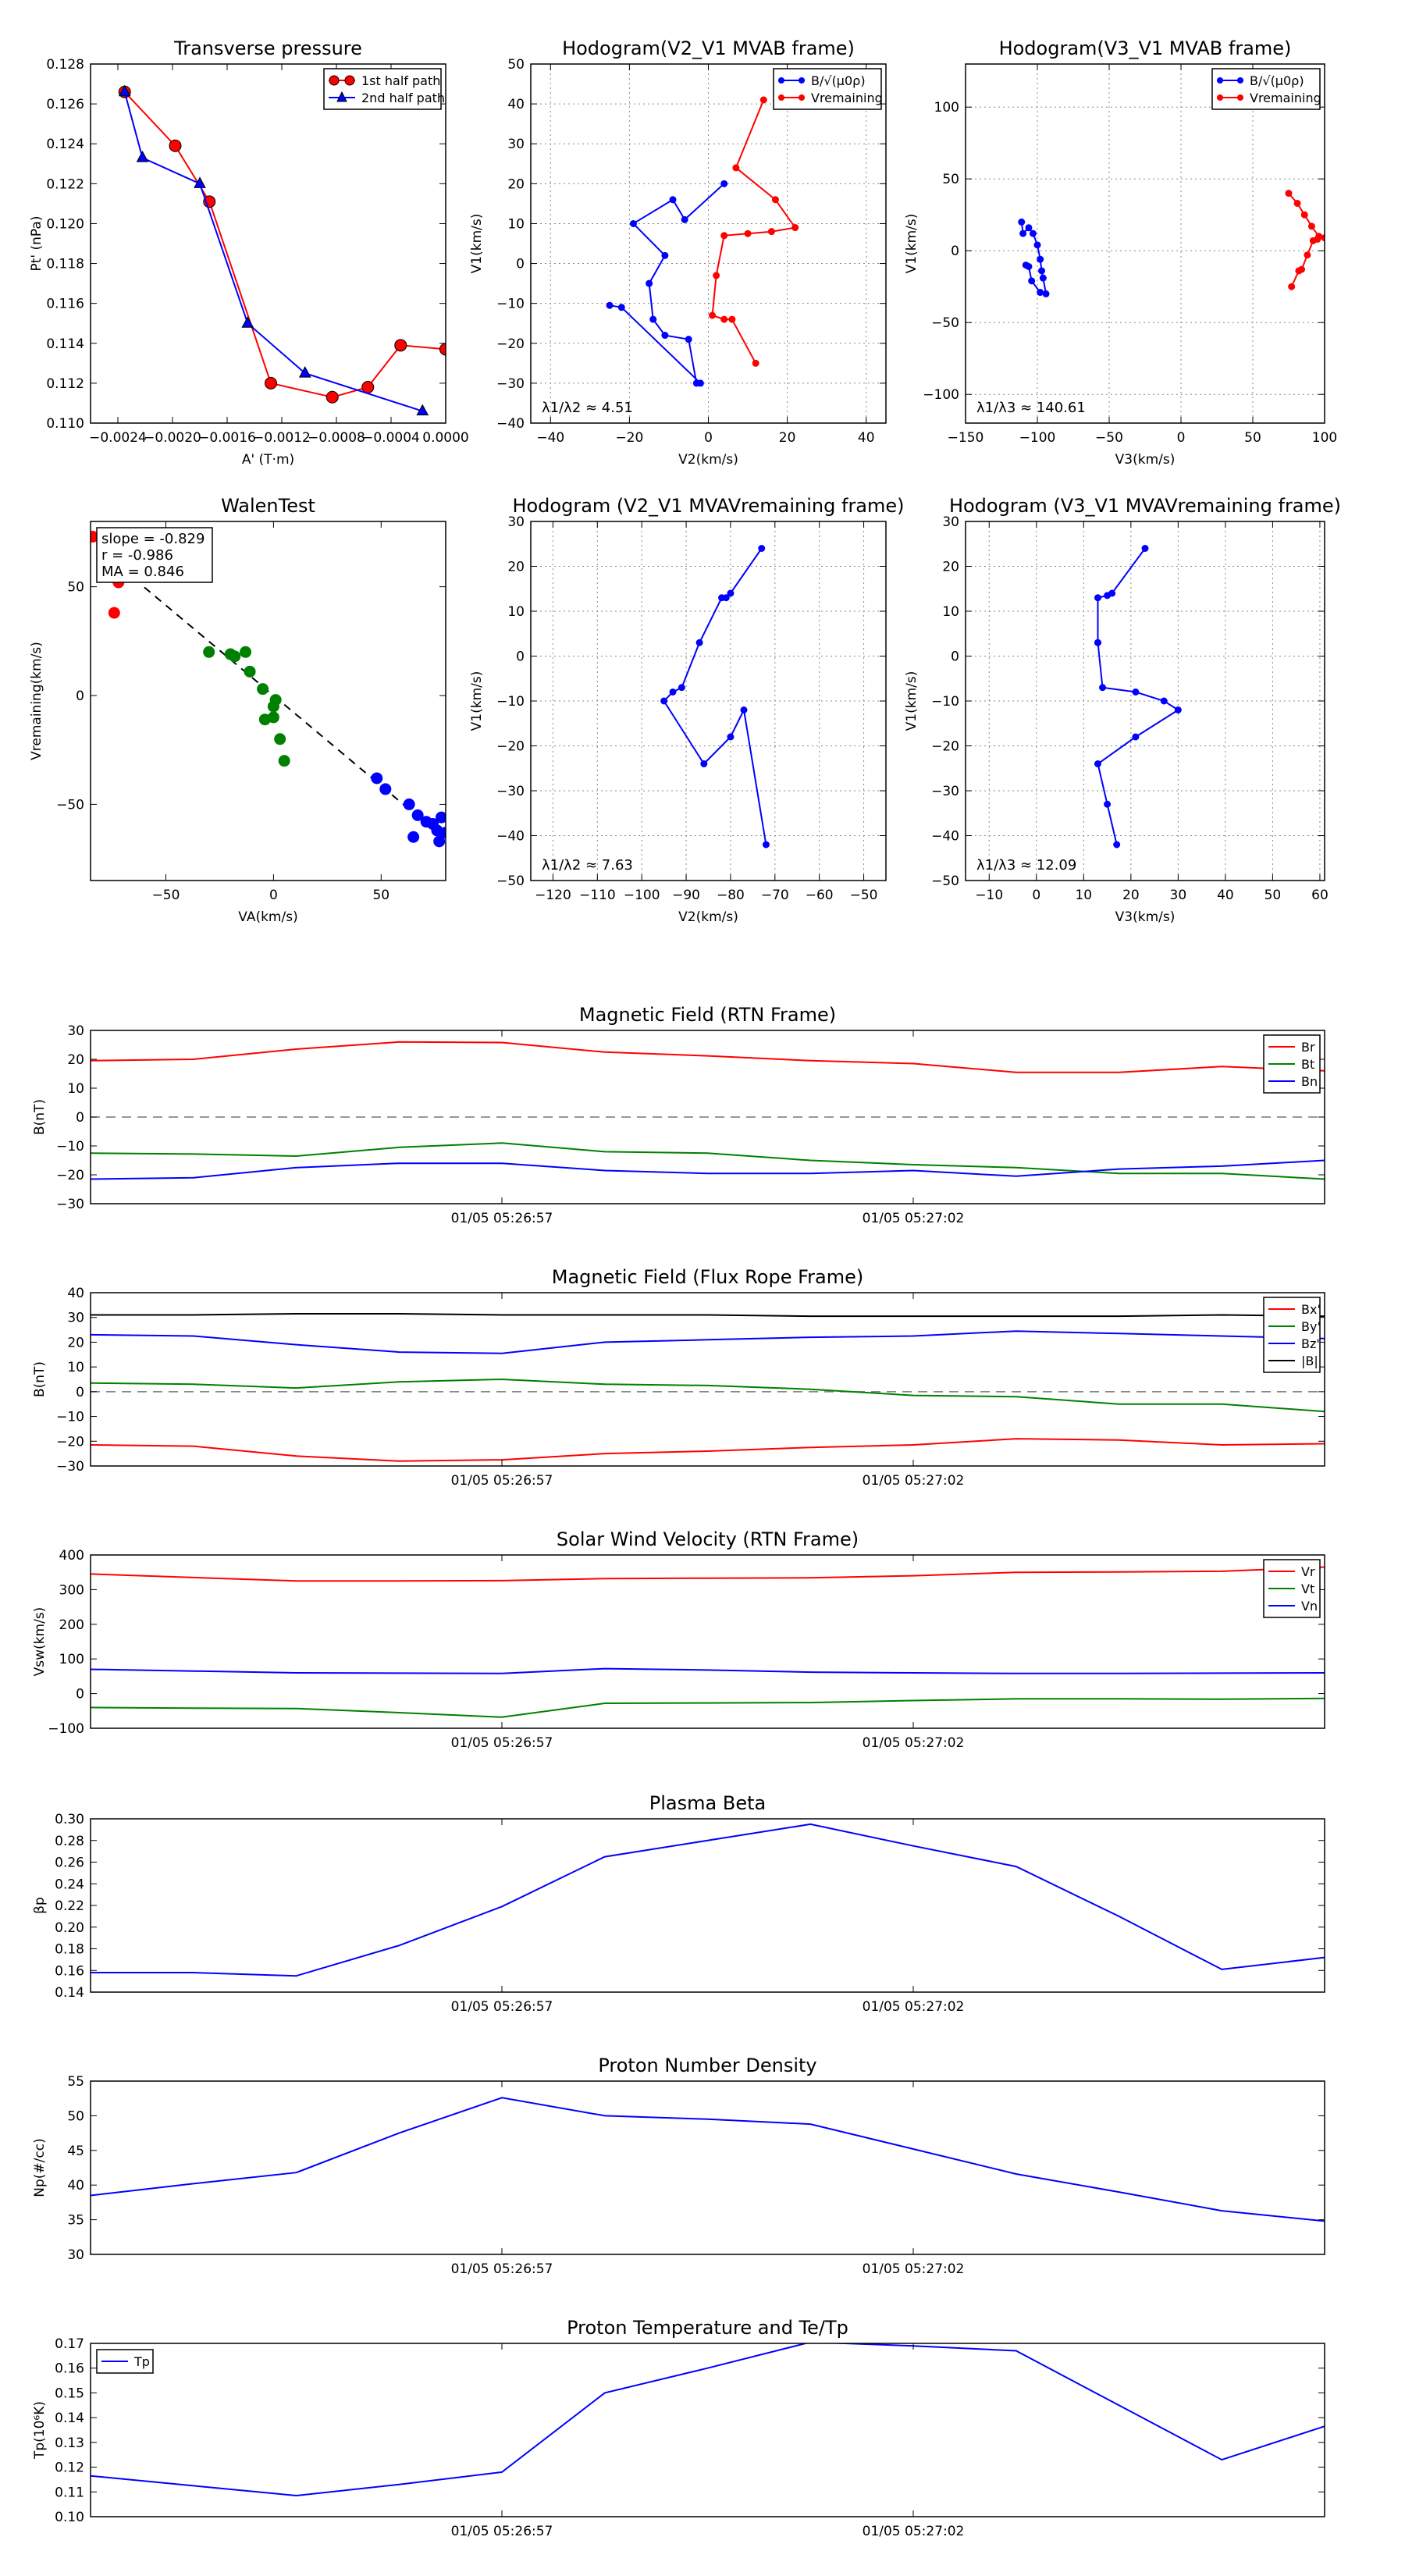 This screenshot has width=1405, height=2576. I want to click on x-axis-label: A' (T·m), so click(268, 460).